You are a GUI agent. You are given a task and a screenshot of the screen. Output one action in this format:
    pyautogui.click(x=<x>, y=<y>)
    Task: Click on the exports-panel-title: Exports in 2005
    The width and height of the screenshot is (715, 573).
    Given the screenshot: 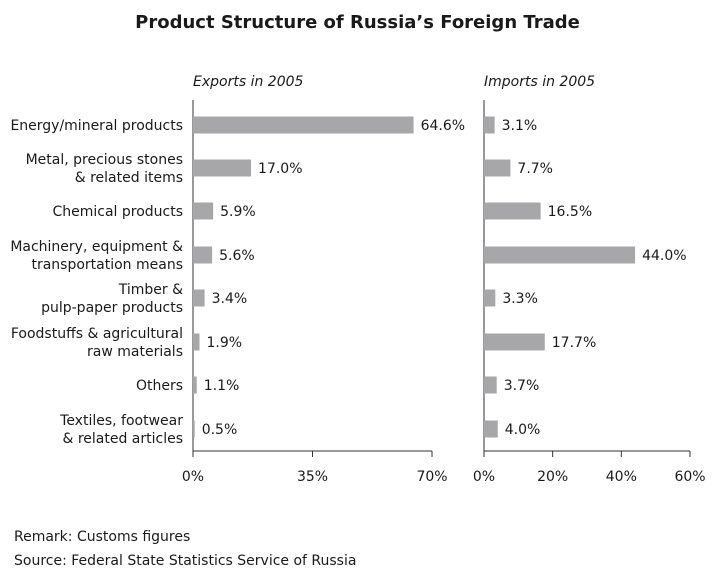 What is the action you would take?
    pyautogui.click(x=248, y=82)
    